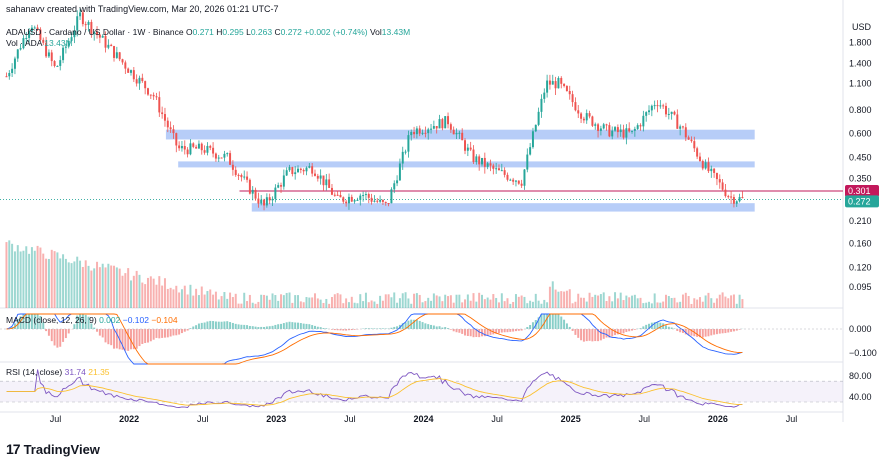  Describe the element at coordinates (203, 32) in the screenshot. I see `open-value: 0.271` at that location.